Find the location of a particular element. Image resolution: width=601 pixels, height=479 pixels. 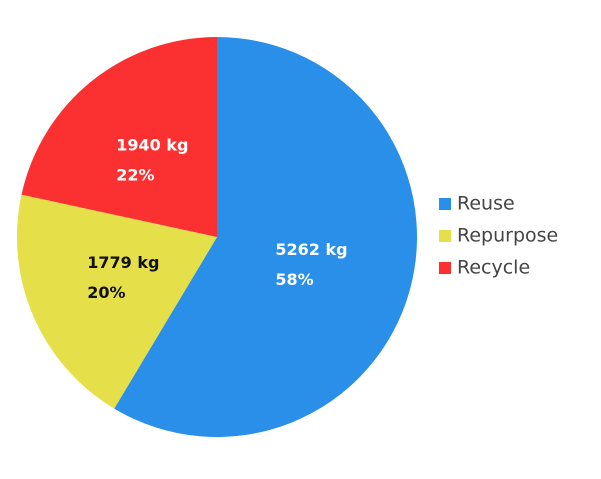

percent-label: 58% is located at coordinates (294, 279).